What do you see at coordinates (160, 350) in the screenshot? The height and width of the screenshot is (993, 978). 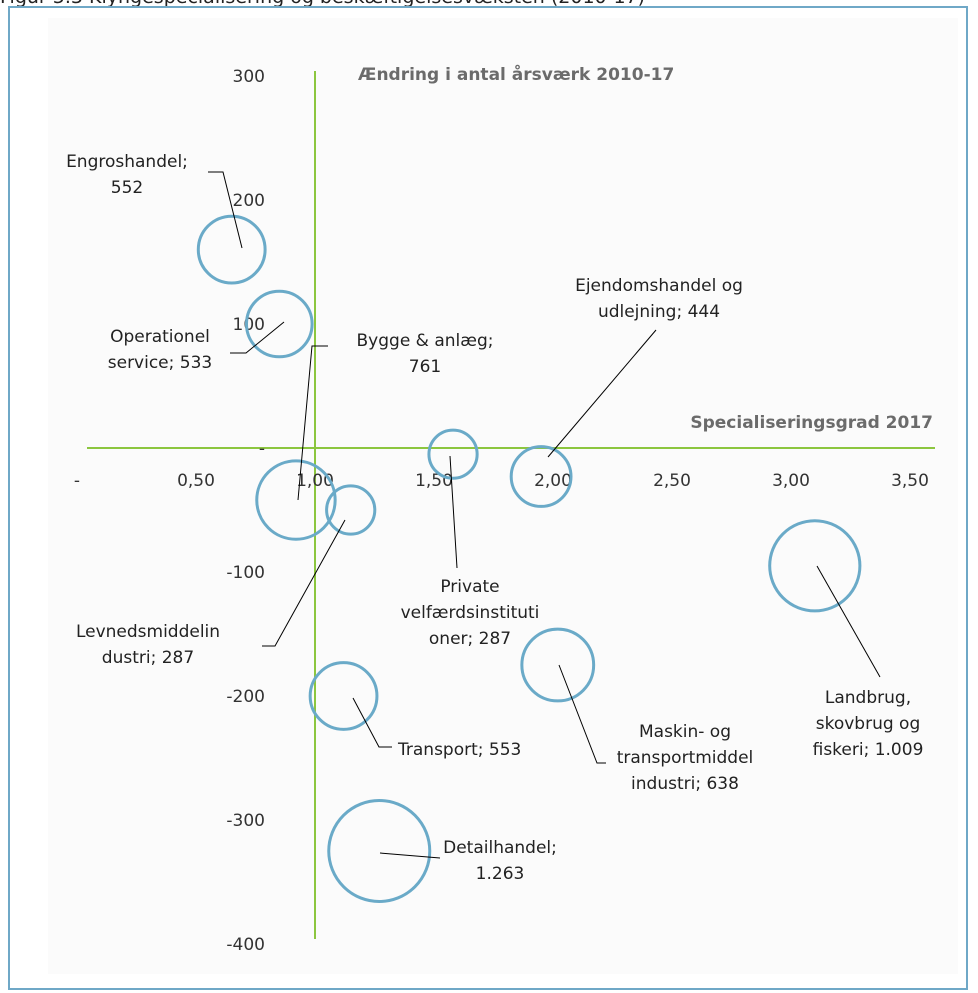 I see `bubble-label: Operationel service; 533` at bounding box center [160, 350].